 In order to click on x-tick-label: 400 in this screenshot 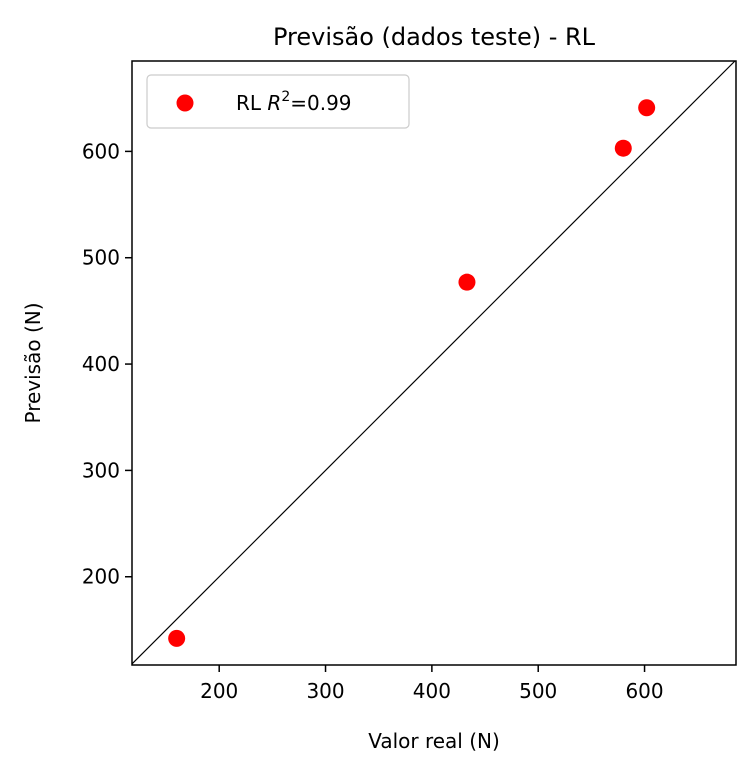, I will do `click(432, 691)`.